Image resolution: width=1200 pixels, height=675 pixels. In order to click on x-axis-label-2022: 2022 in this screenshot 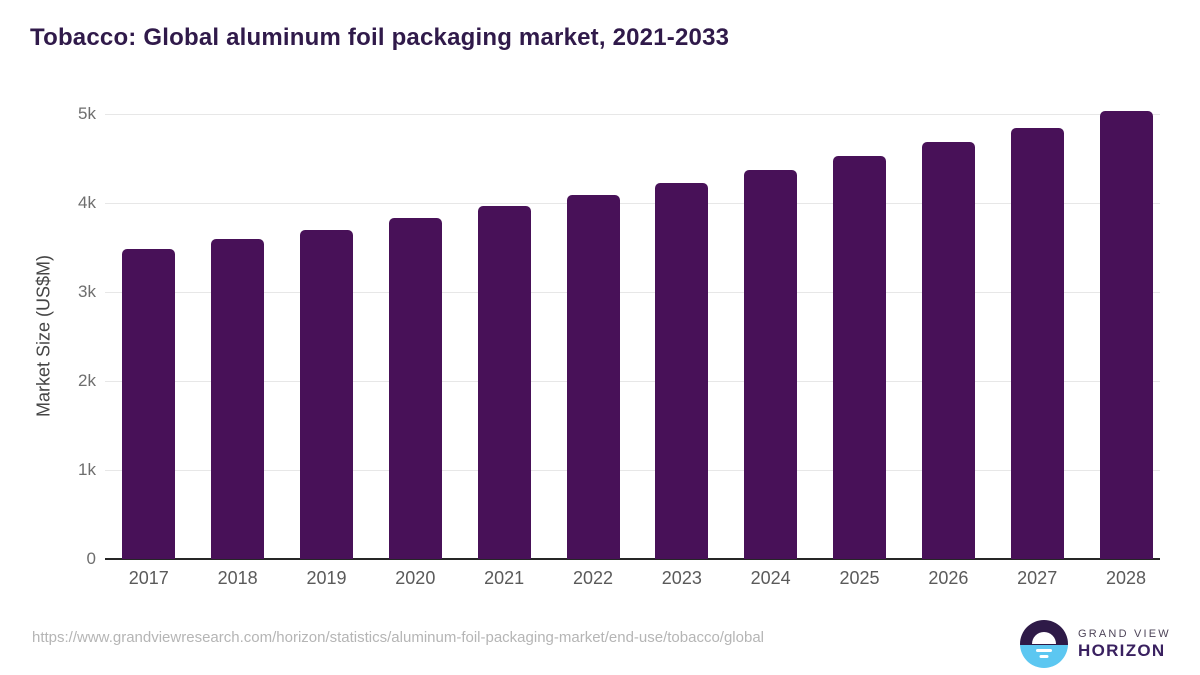, I will do `click(593, 578)`.